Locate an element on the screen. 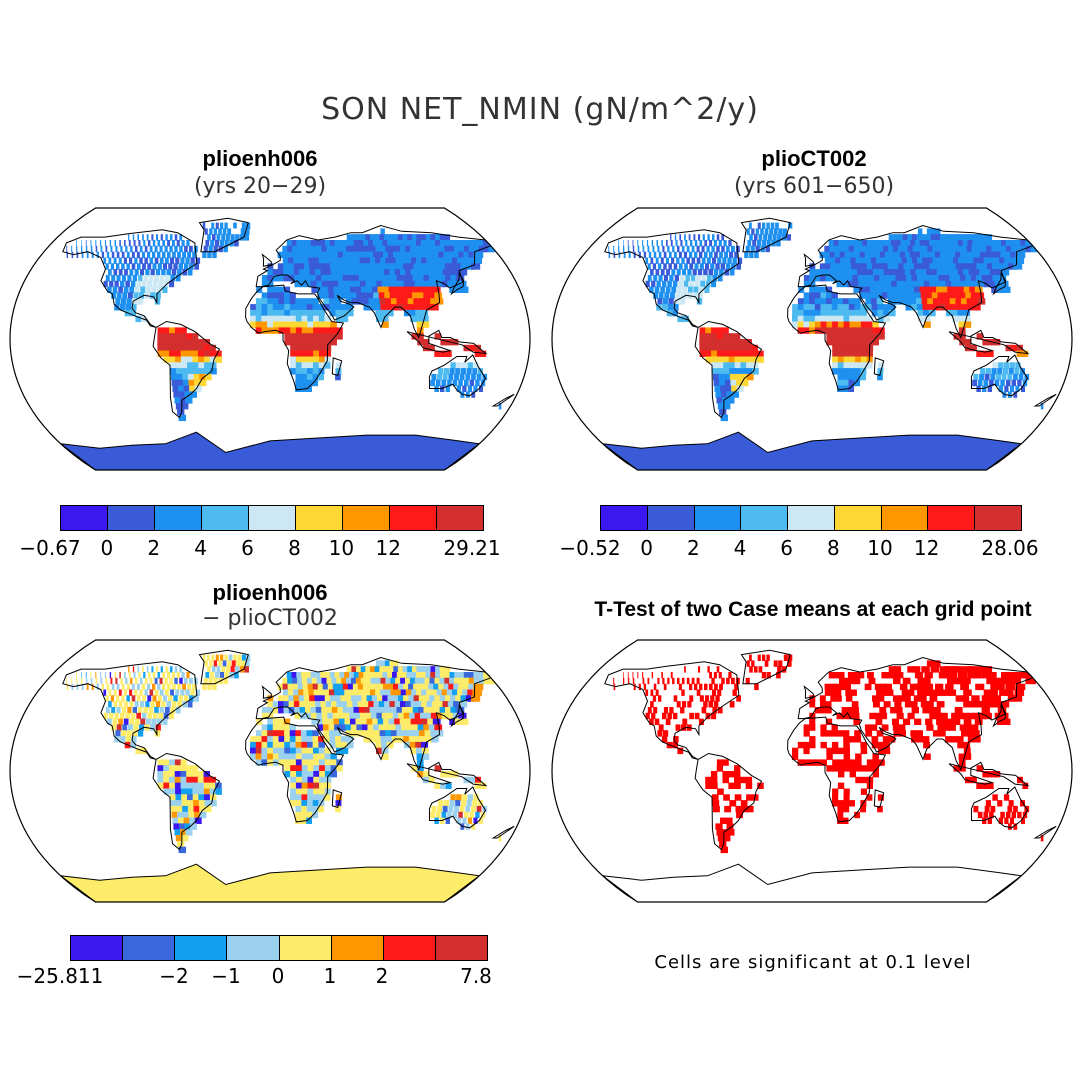 This screenshot has height=1080, width=1080. coastline-greenland is located at coordinates (765, 667).